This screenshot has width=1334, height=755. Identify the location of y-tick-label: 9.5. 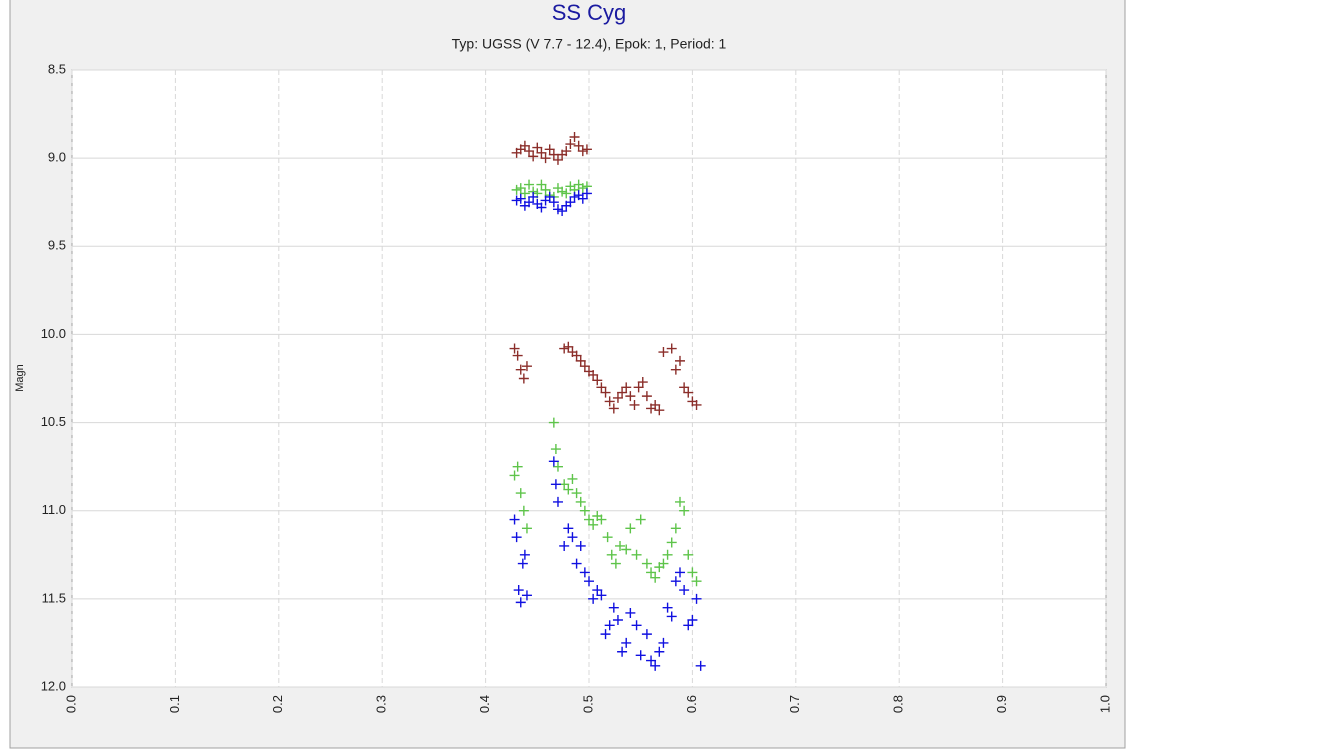
(57, 245).